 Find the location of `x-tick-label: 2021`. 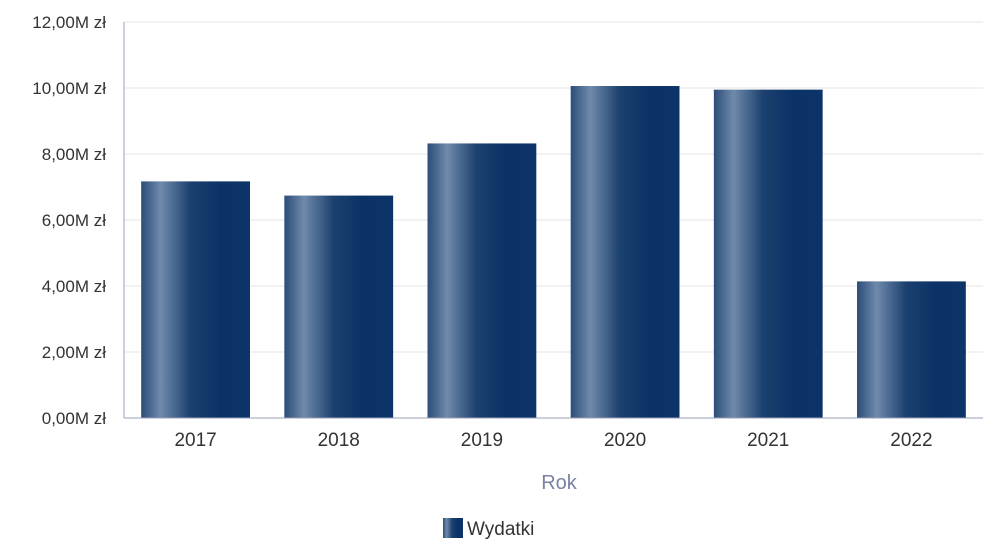

x-tick-label: 2021 is located at coordinates (768, 440).